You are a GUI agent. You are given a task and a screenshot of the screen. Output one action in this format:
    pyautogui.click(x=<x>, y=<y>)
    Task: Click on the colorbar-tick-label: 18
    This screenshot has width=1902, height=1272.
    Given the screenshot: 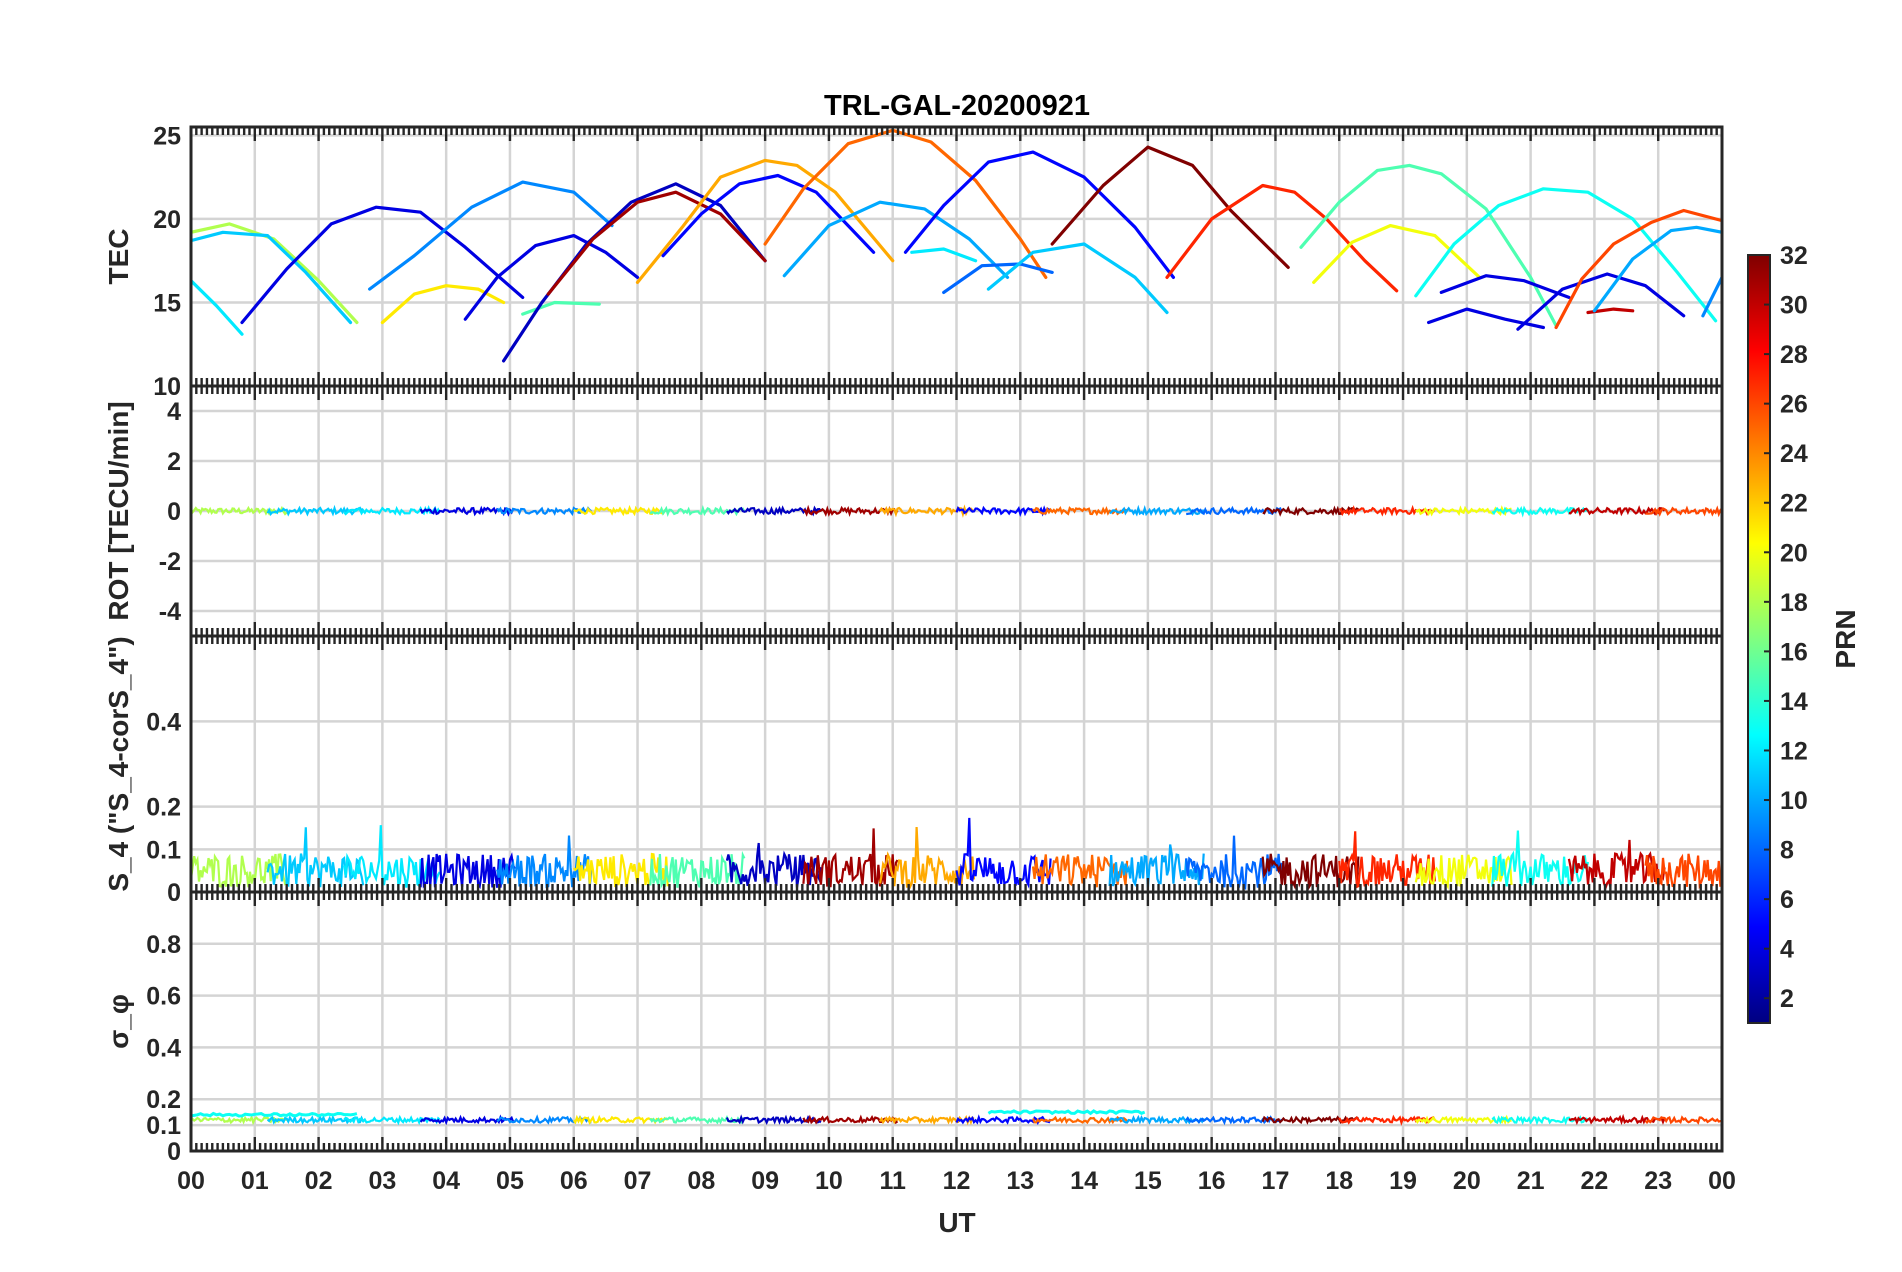 What is the action you would take?
    pyautogui.click(x=1794, y=603)
    